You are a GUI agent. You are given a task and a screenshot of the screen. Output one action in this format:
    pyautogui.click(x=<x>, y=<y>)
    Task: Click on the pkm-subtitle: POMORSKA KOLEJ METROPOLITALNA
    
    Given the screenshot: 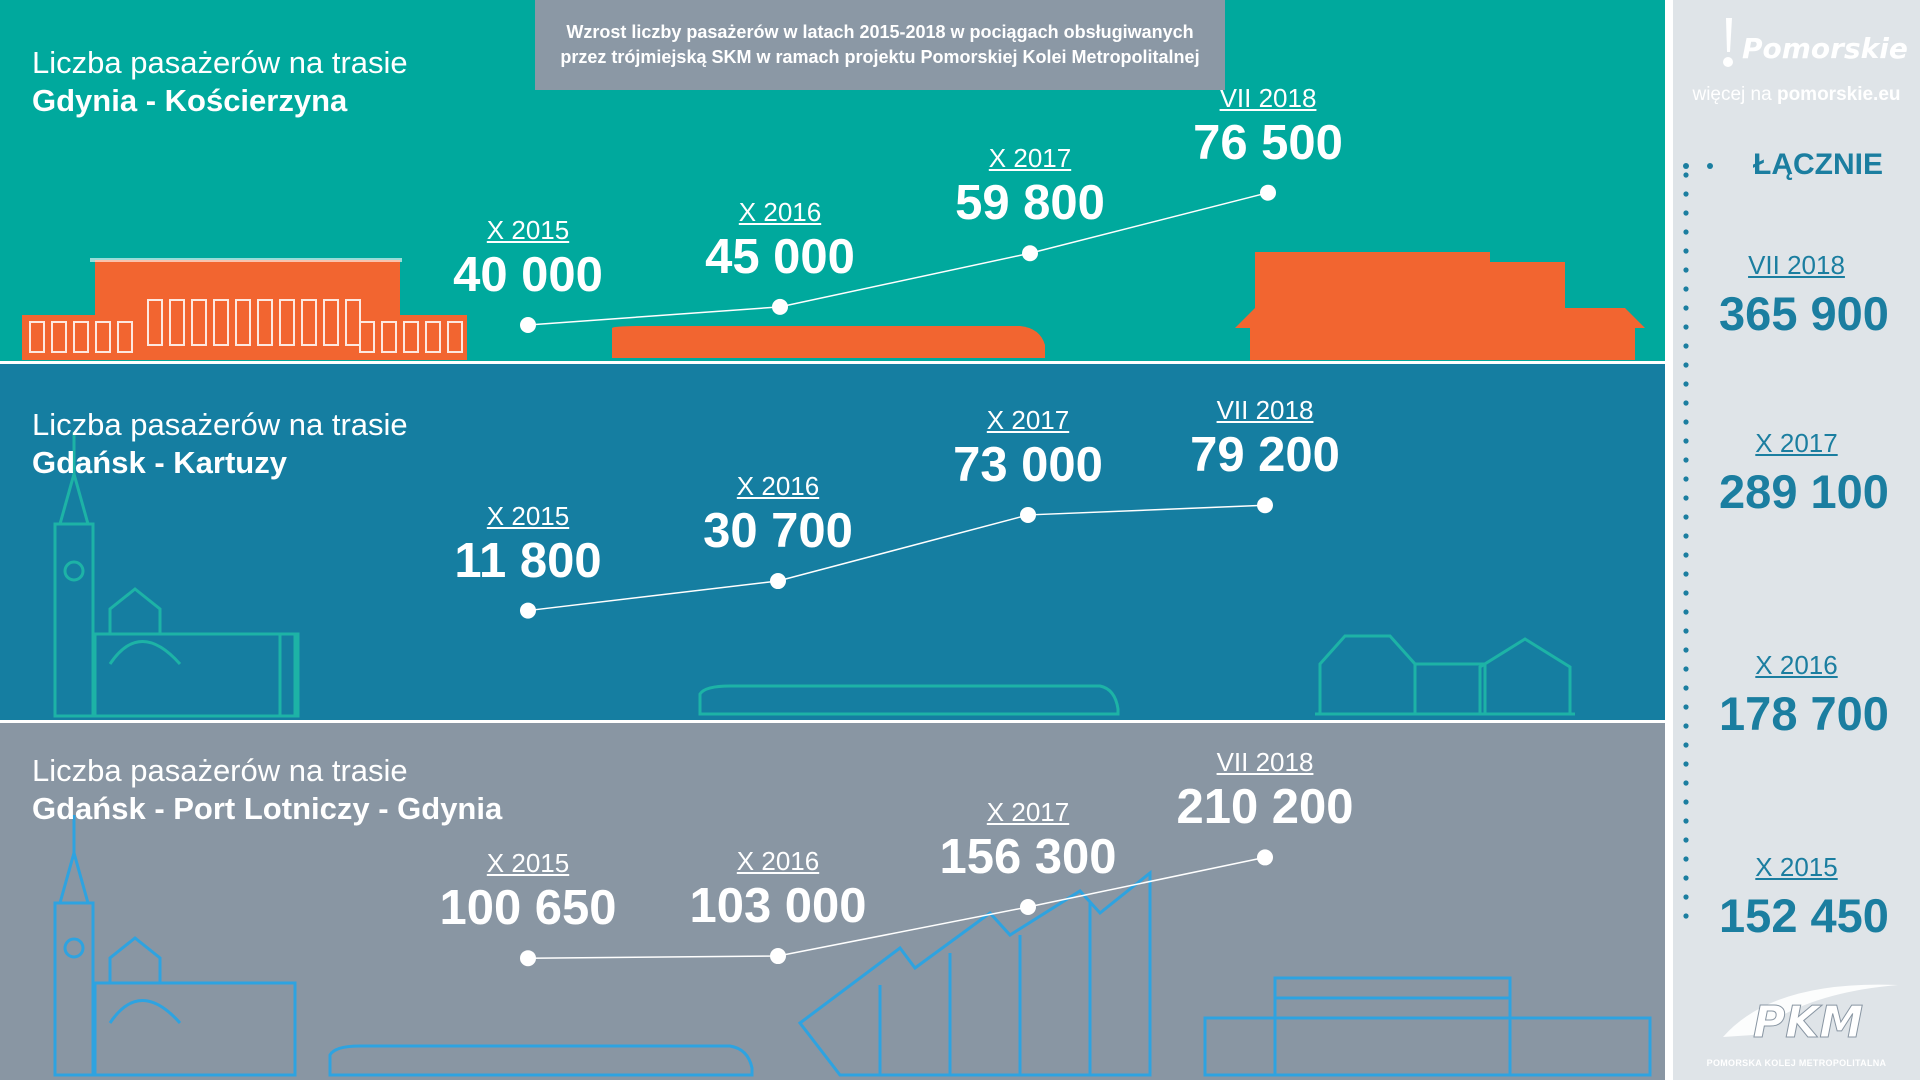 What is the action you would take?
    pyautogui.click(x=1796, y=1063)
    